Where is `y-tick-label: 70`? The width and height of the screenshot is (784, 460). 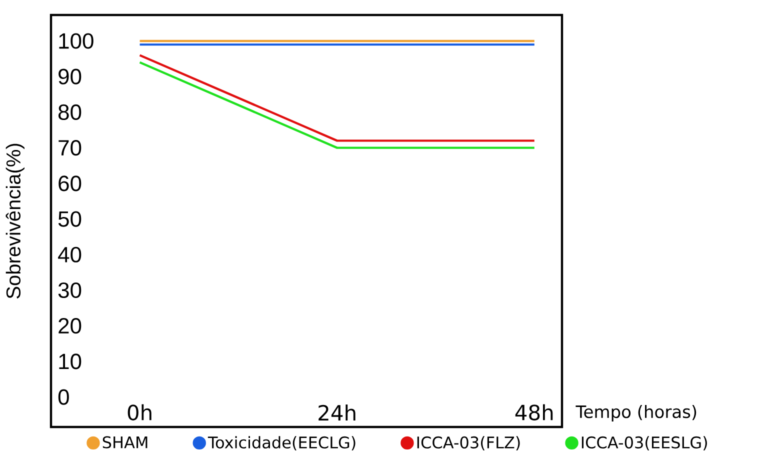
y-tick-label: 70 is located at coordinates (70, 148).